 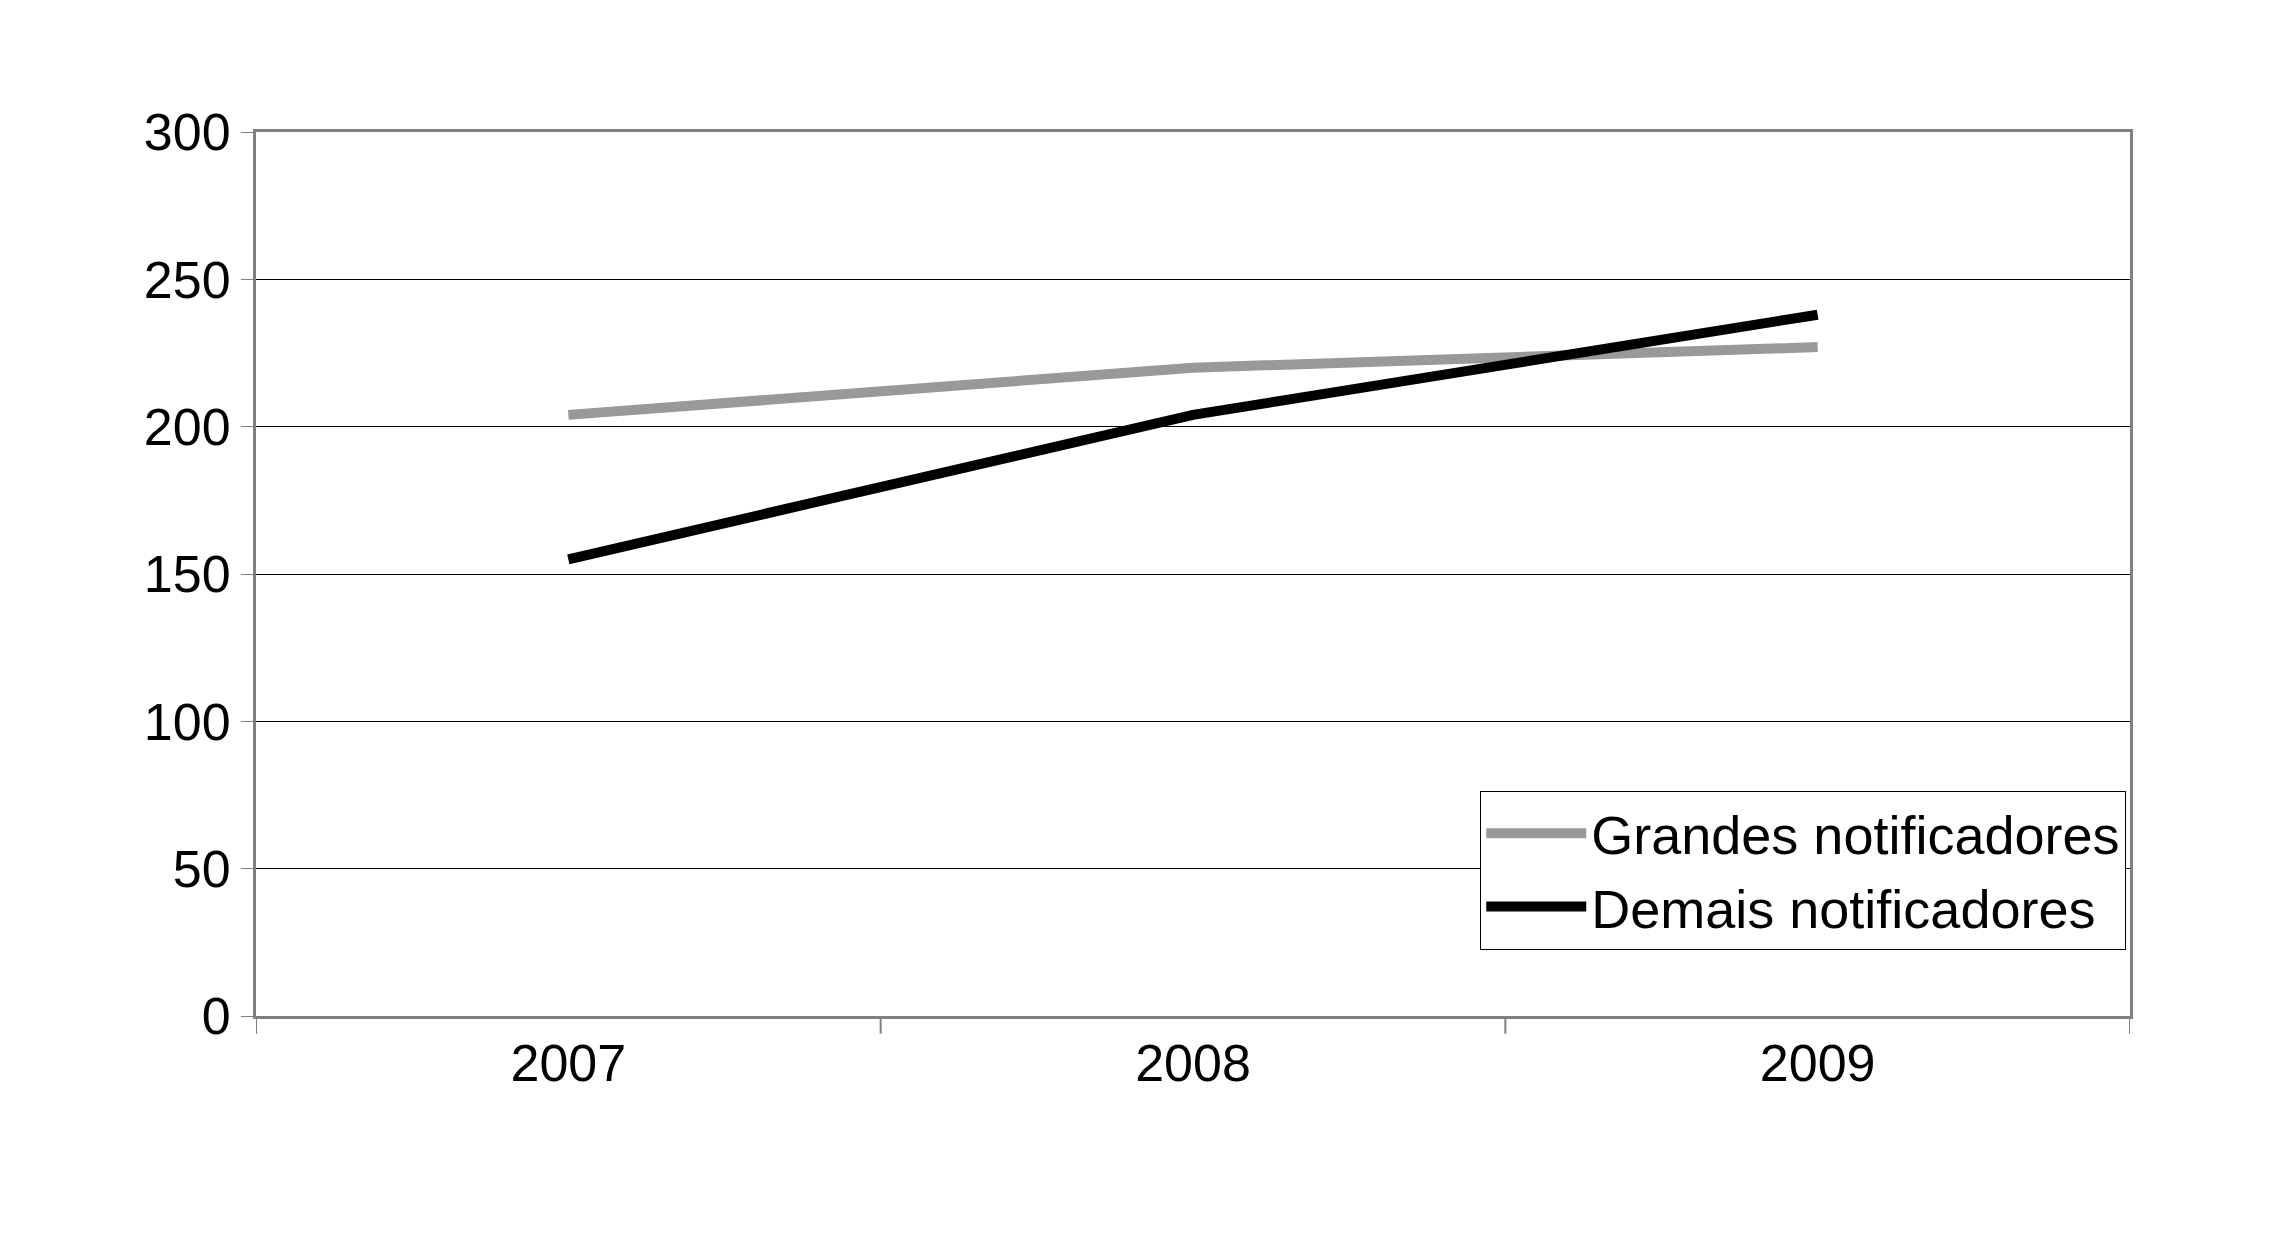 I want to click on y-tick-label: 300, so click(x=187, y=132).